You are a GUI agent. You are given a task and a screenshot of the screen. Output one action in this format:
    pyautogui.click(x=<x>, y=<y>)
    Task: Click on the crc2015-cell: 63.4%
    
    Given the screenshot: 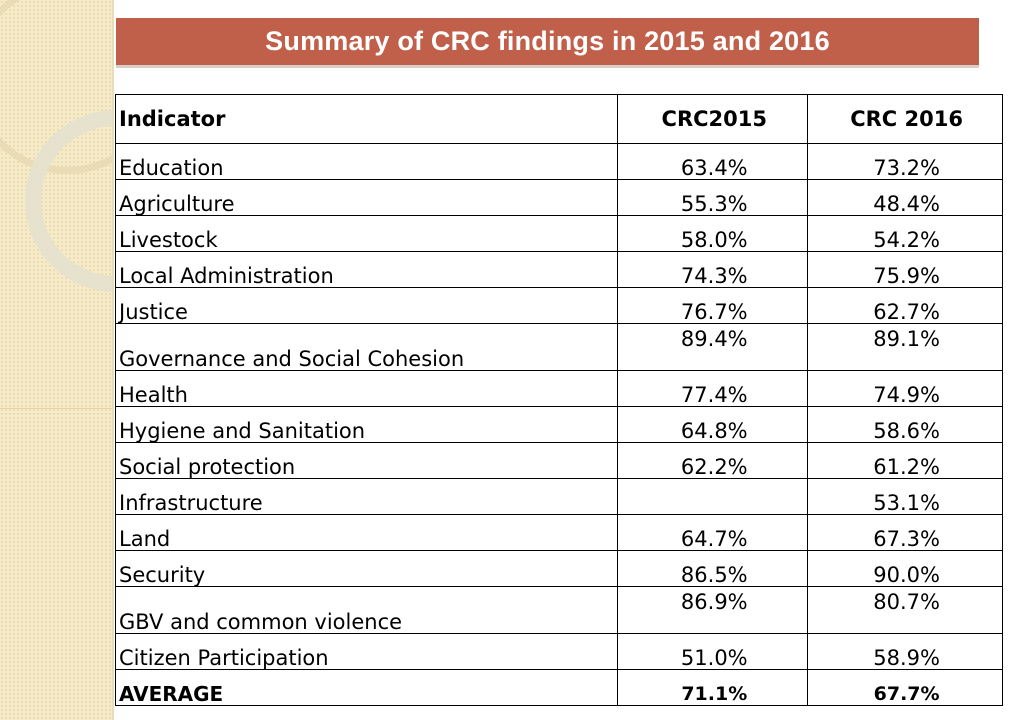 What is the action you would take?
    pyautogui.click(x=713, y=161)
    